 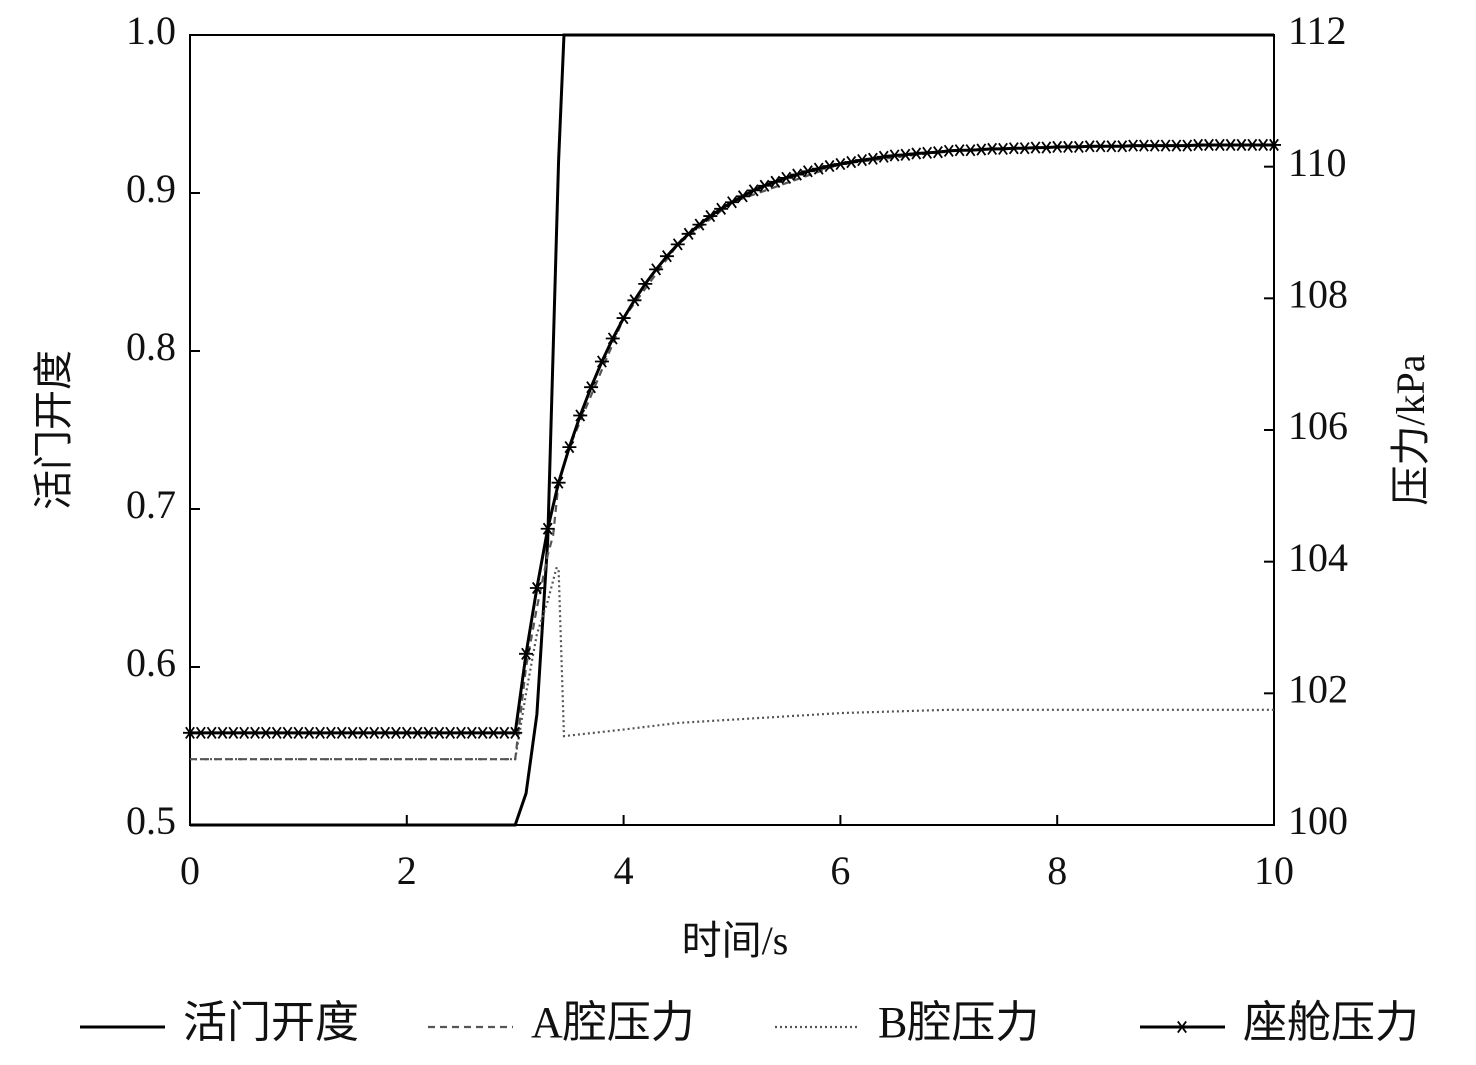 What do you see at coordinates (1331, 1022) in the screenshot?
I see `legend-label: 座舱压力` at bounding box center [1331, 1022].